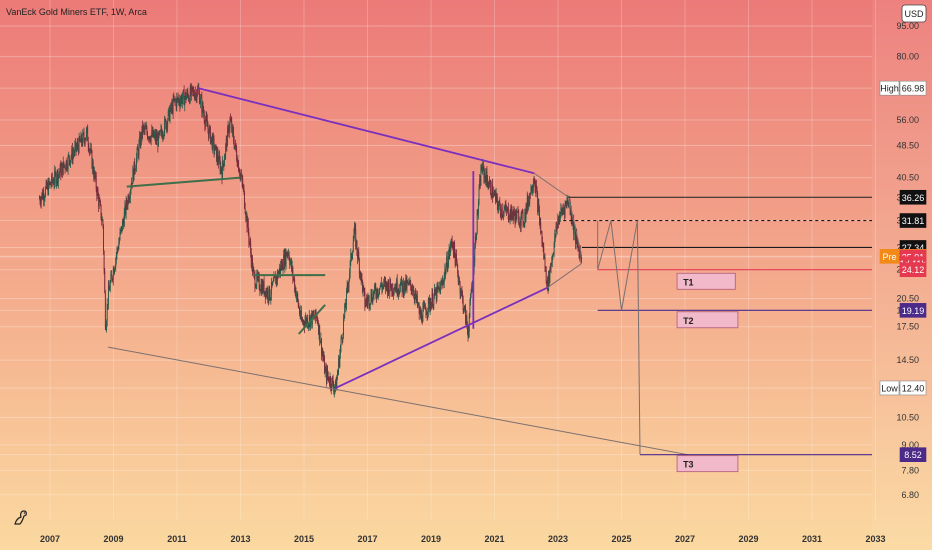 The image size is (932, 550). Describe the element at coordinates (575, 227) in the screenshot. I see `wedge-tip-line` at that location.